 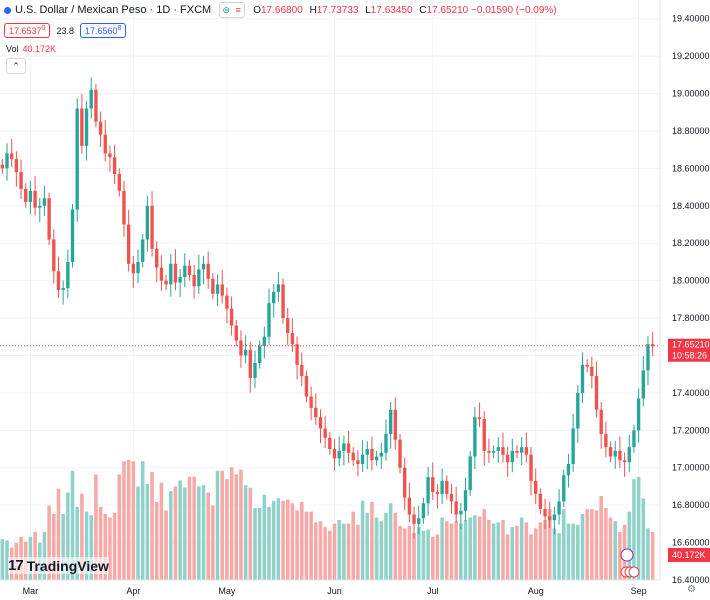 What do you see at coordinates (119, 28) in the screenshot?
I see `ask-sup: 8` at bounding box center [119, 28].